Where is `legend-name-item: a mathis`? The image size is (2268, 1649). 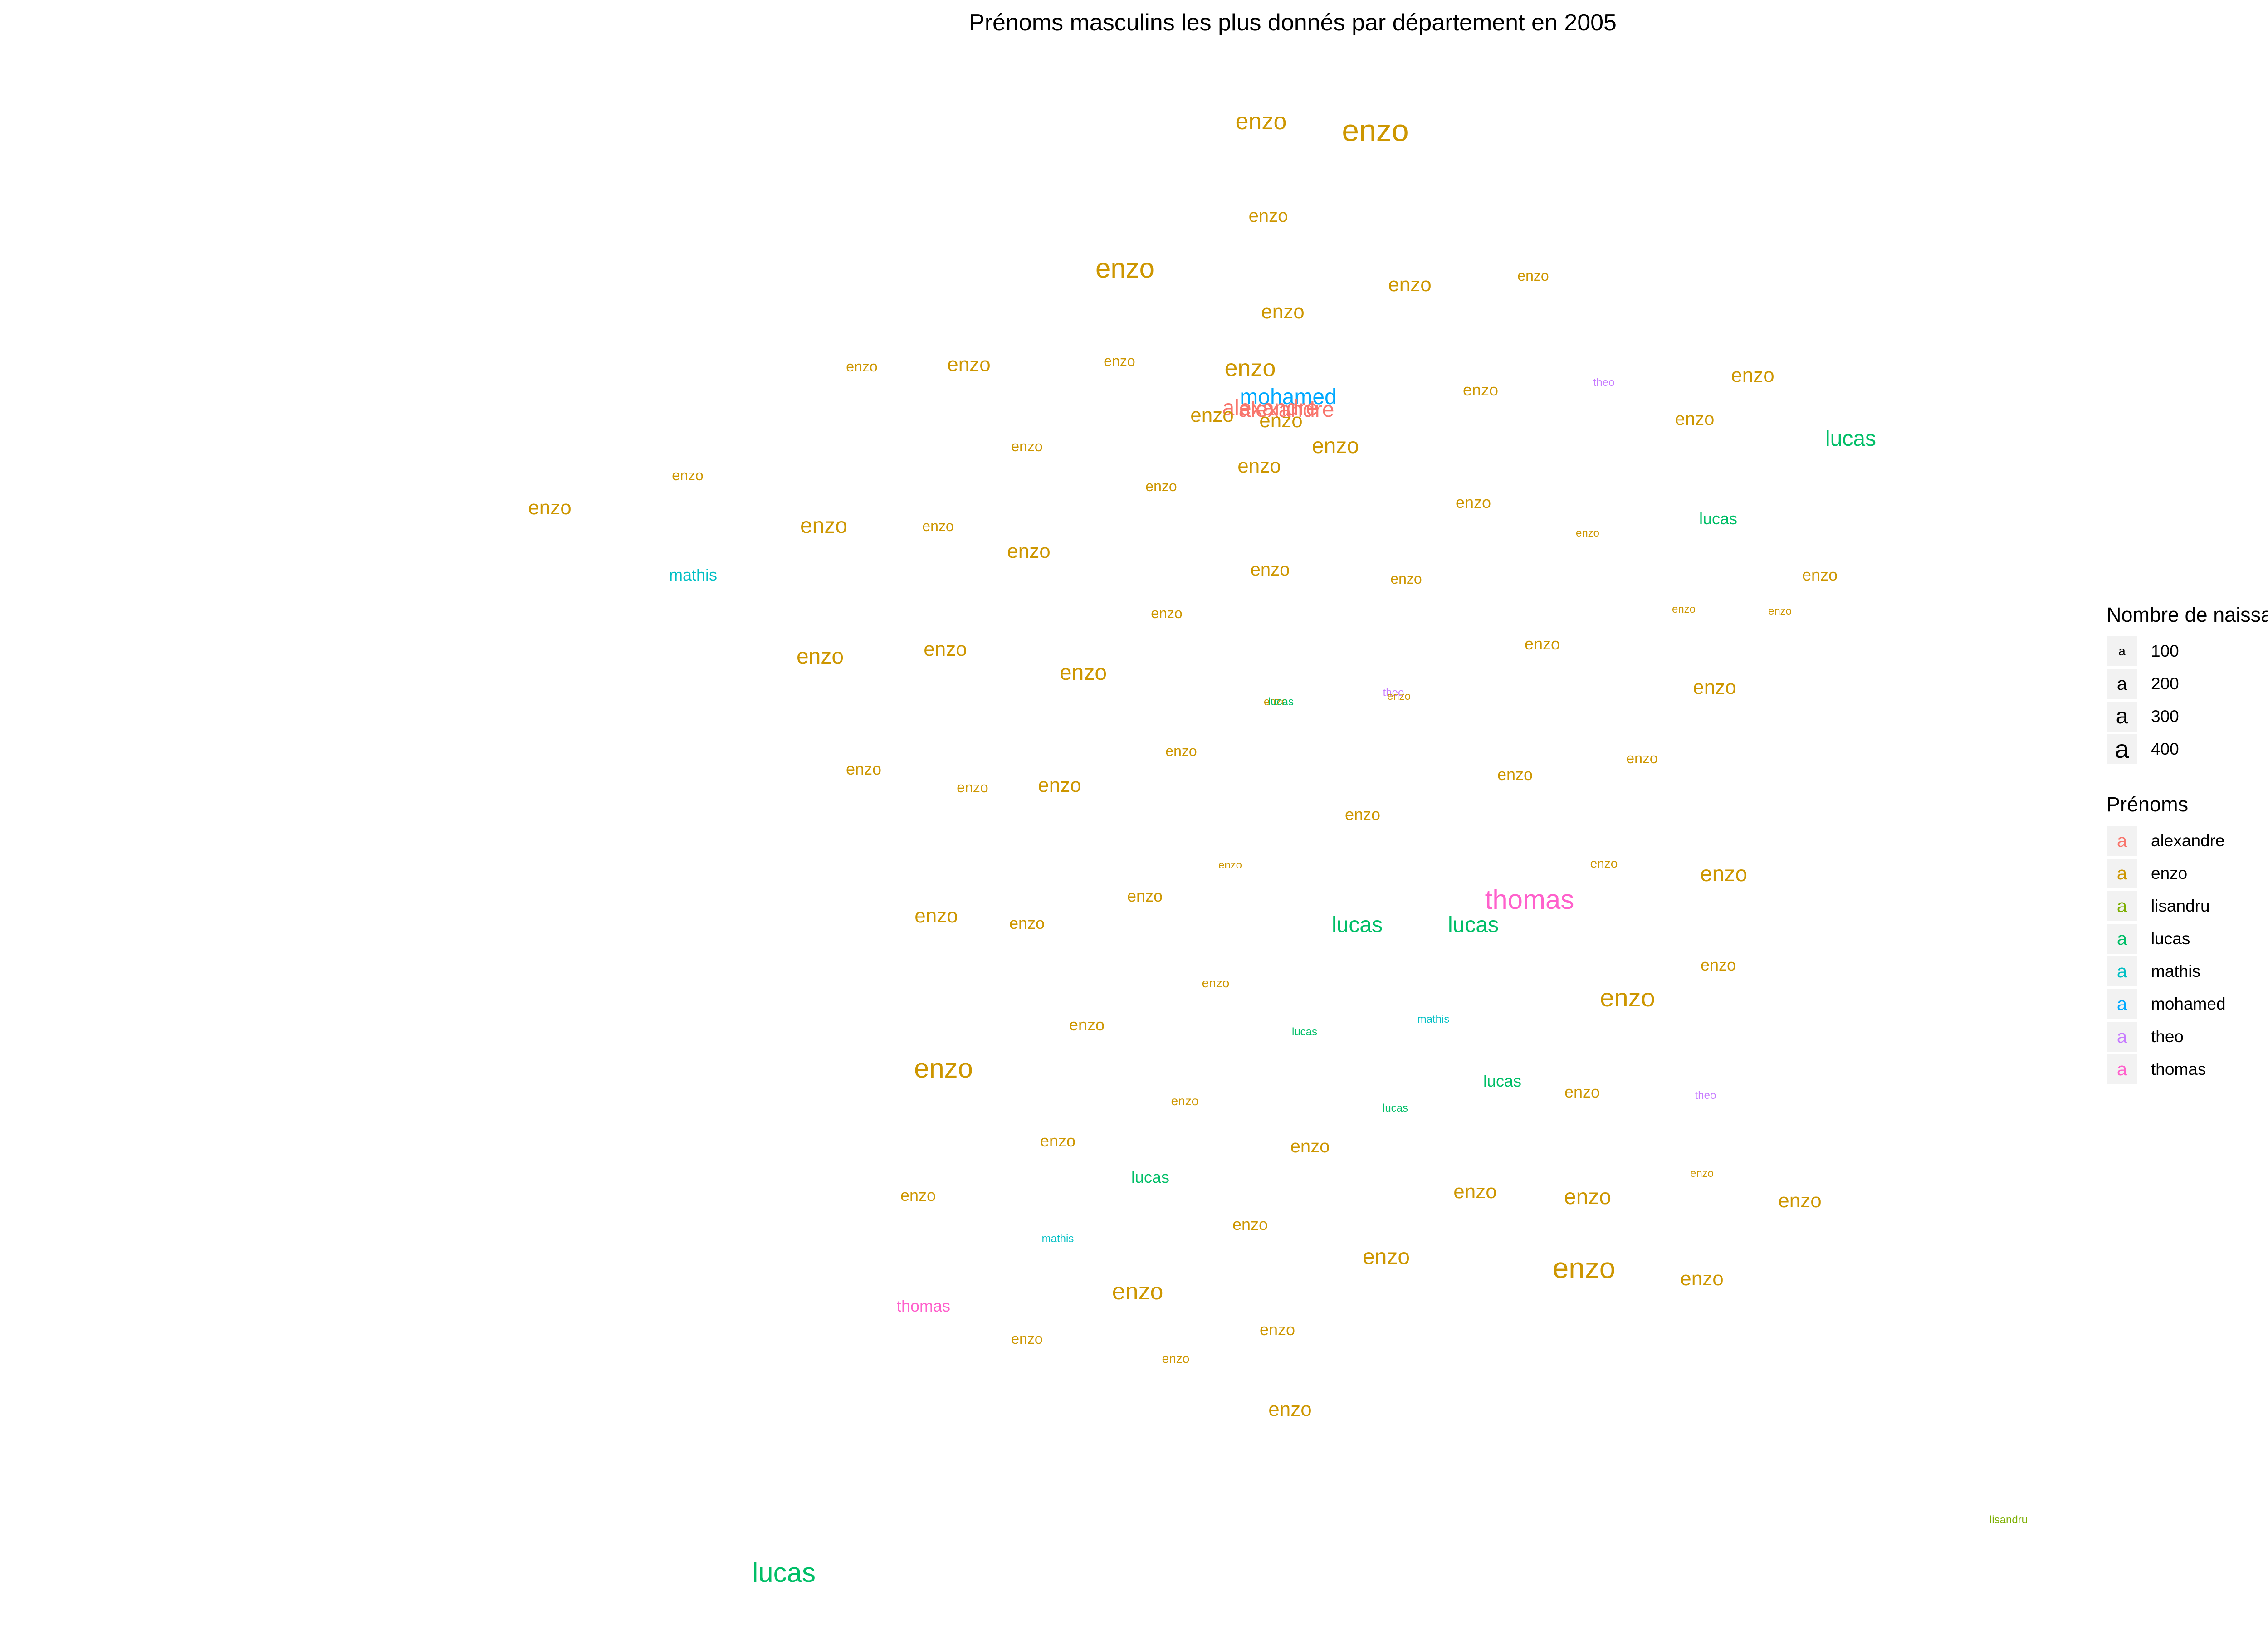
legend-name-item: a mathis is located at coordinates (2188, 972).